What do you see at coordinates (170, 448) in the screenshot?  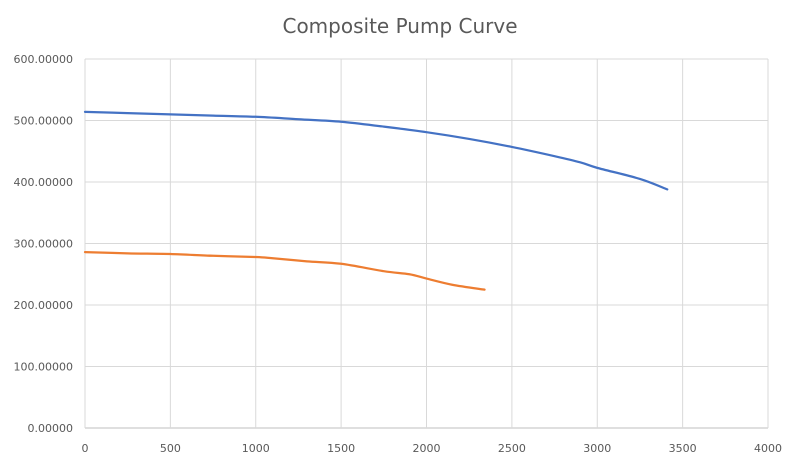 I see `x-tick-label: 500` at bounding box center [170, 448].